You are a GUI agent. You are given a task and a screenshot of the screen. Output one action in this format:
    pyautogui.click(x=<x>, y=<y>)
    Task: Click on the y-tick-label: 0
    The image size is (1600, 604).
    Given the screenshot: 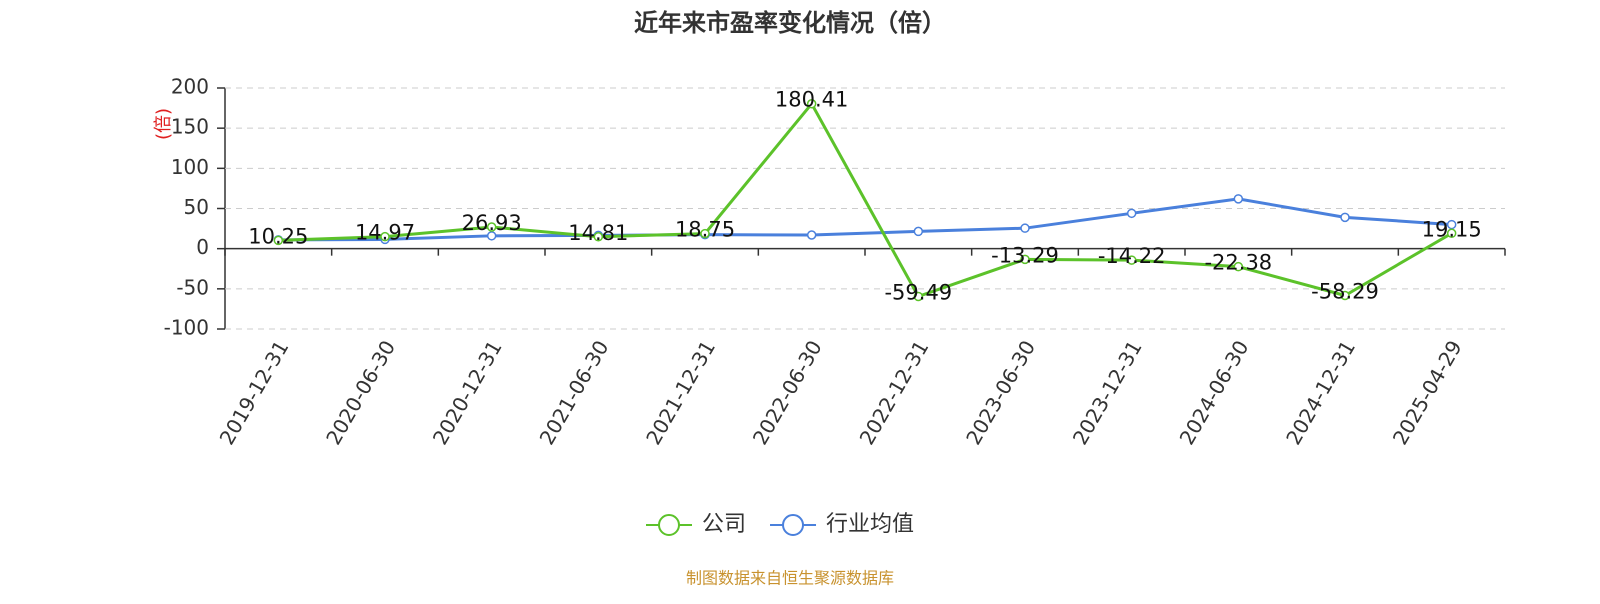 What is the action you would take?
    pyautogui.click(x=202, y=247)
    